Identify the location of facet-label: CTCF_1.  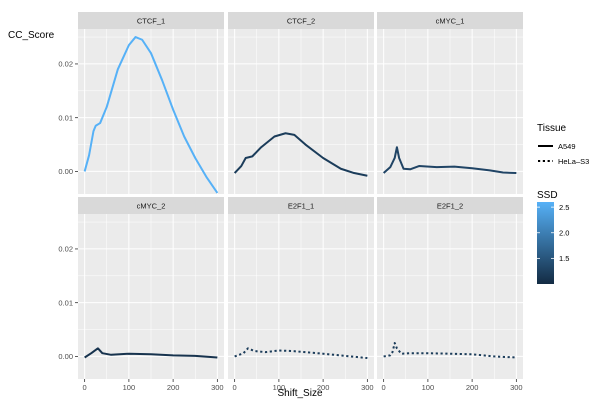
(151, 21).